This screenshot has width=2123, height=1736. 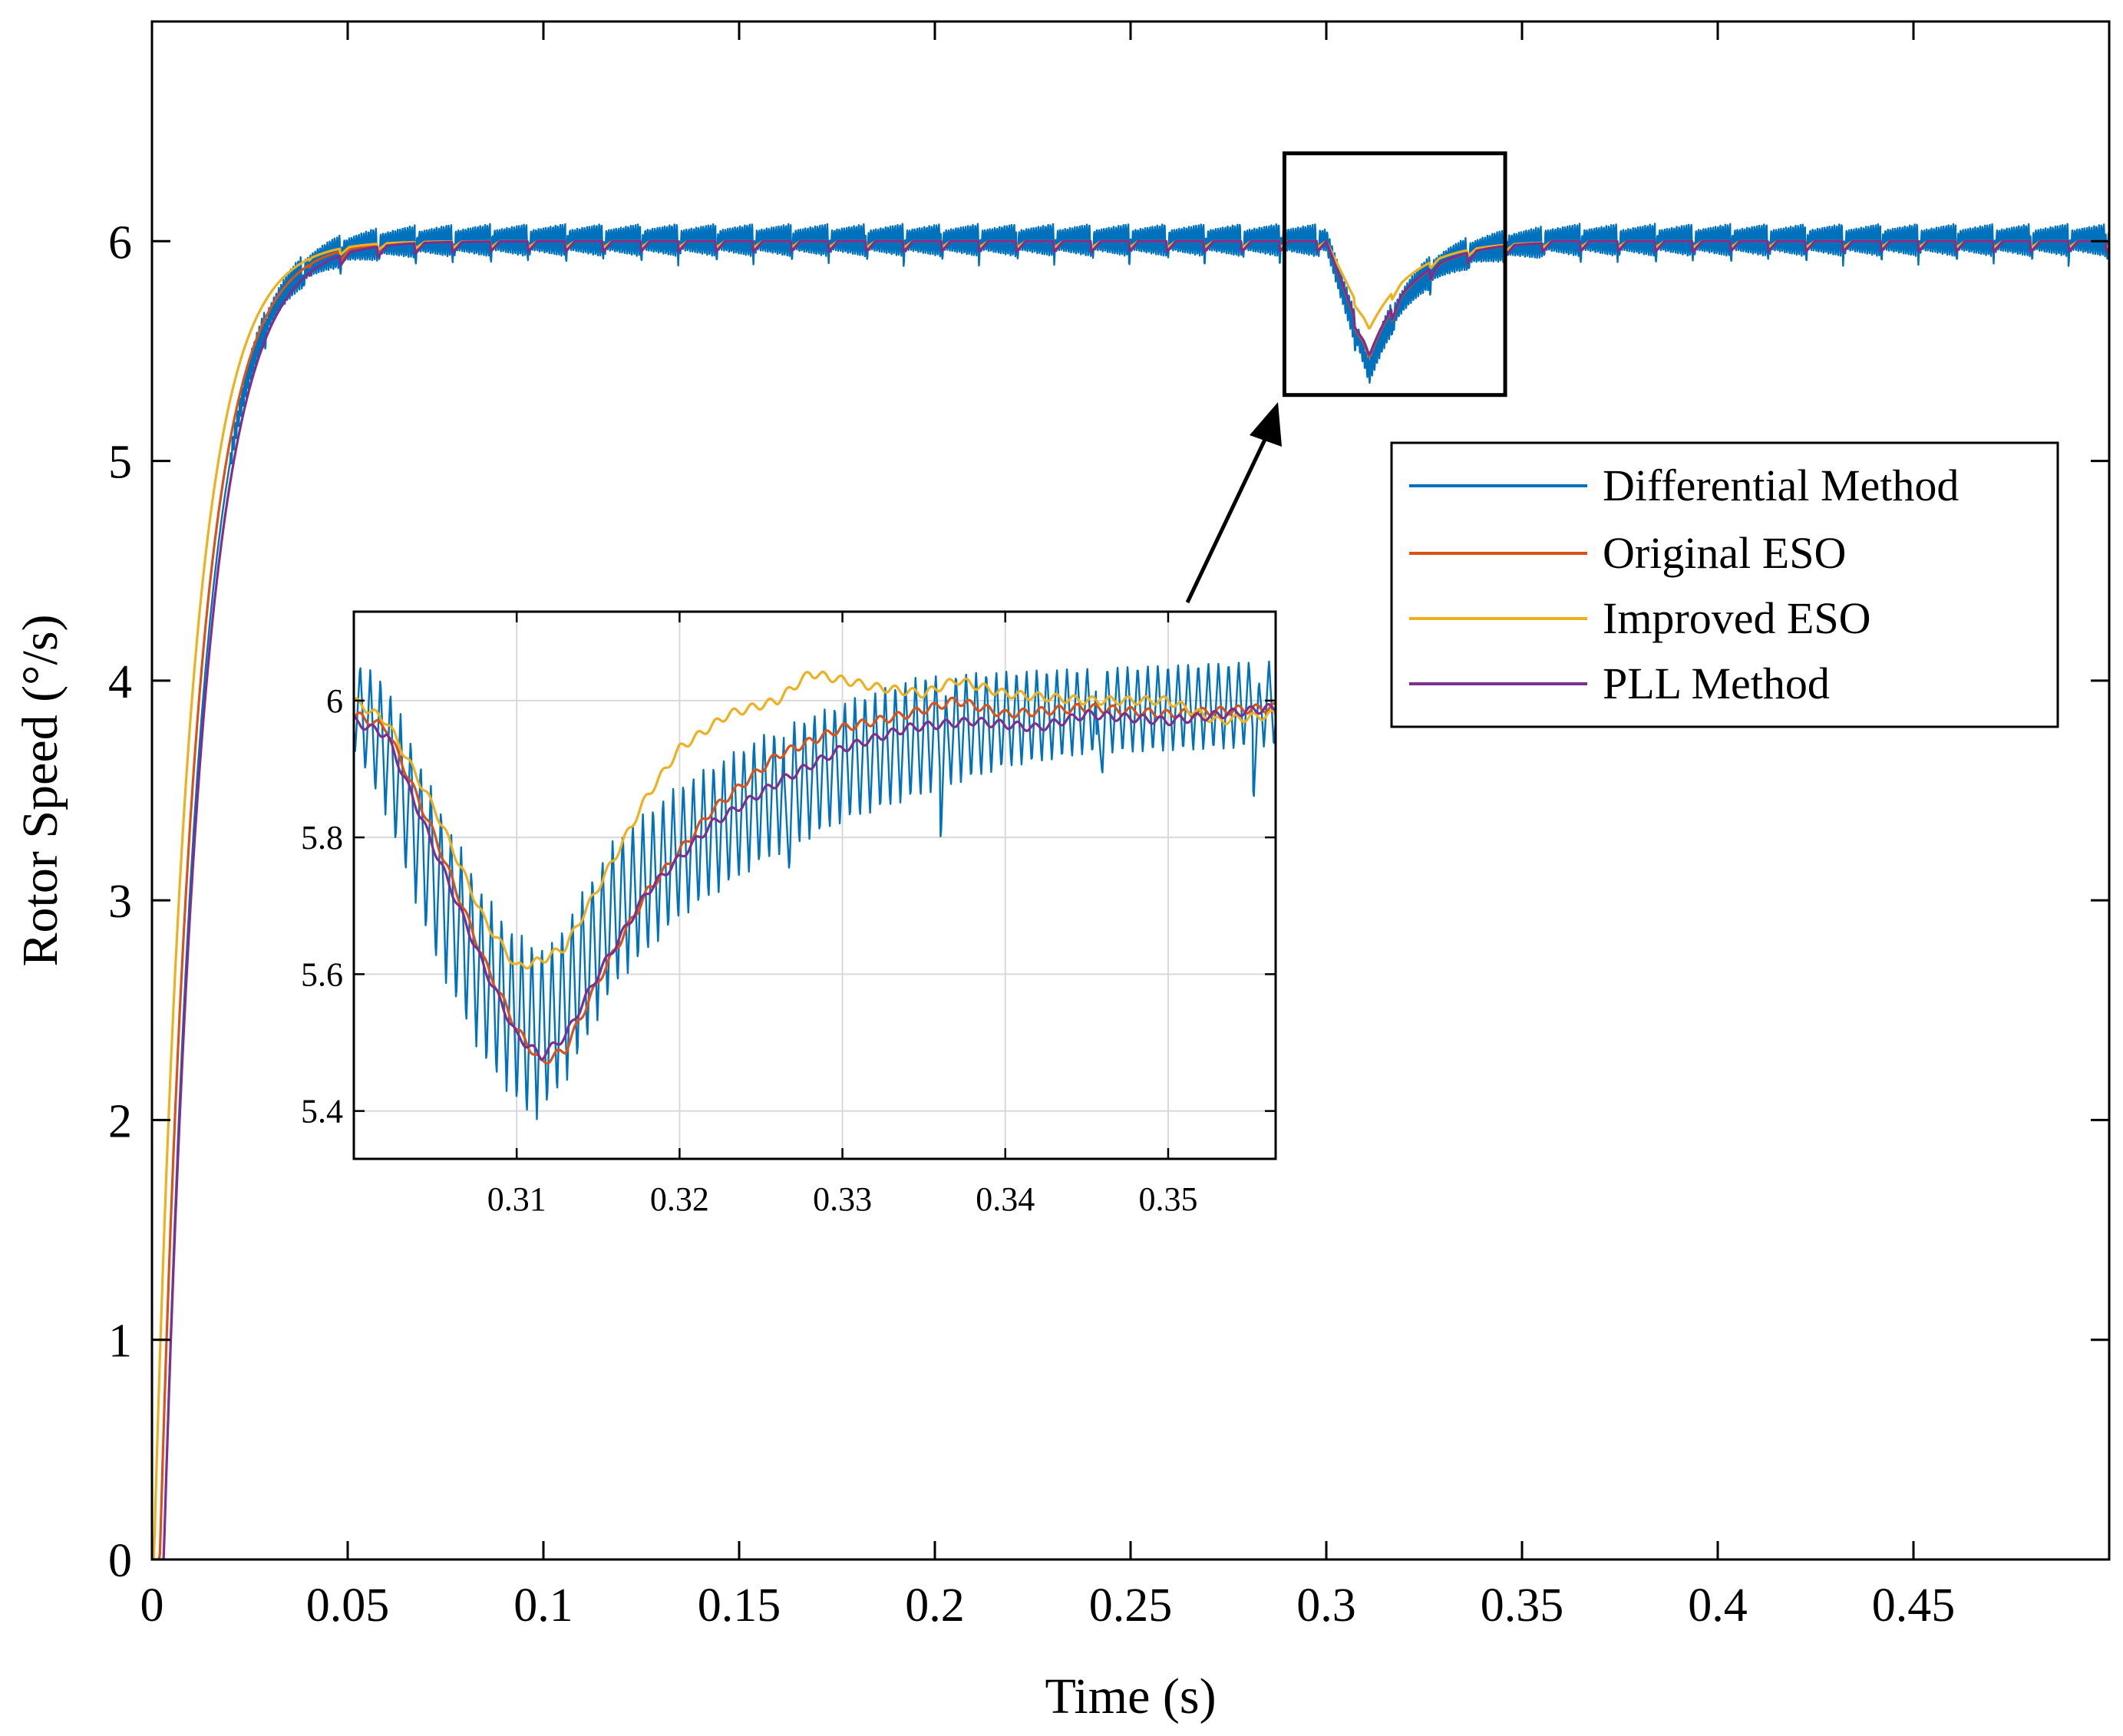 I want to click on legend-item-differential-method: Differential Method, so click(x=1684, y=485).